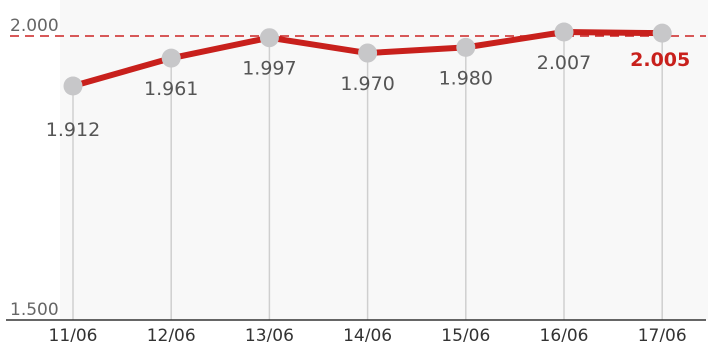 The width and height of the screenshot is (708, 342). I want to click on x-tick-label: 11/06, so click(73, 334).